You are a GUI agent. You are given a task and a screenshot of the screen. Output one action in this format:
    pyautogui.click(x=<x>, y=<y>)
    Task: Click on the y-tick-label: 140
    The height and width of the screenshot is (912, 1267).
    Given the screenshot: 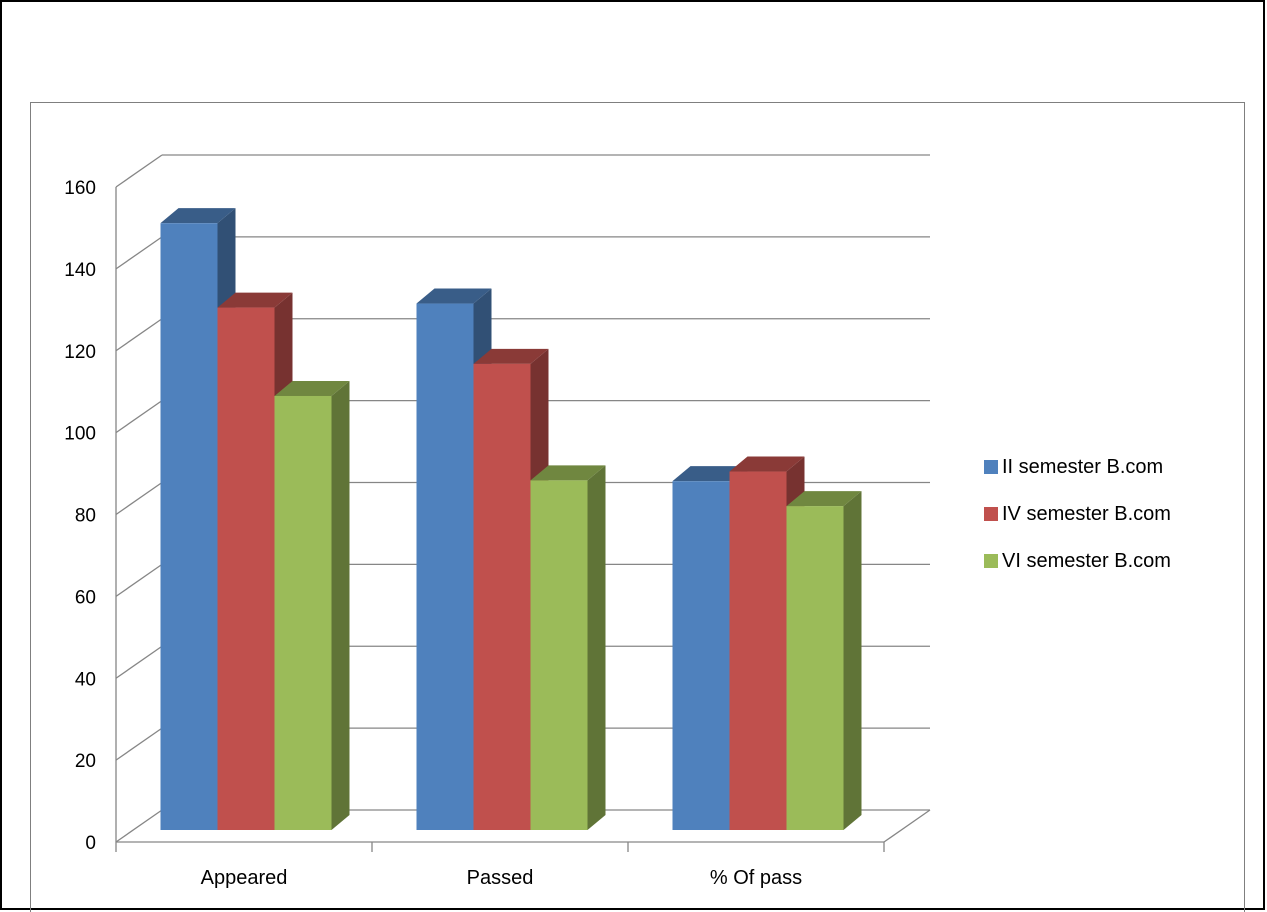 What is the action you would take?
    pyautogui.click(x=80, y=270)
    